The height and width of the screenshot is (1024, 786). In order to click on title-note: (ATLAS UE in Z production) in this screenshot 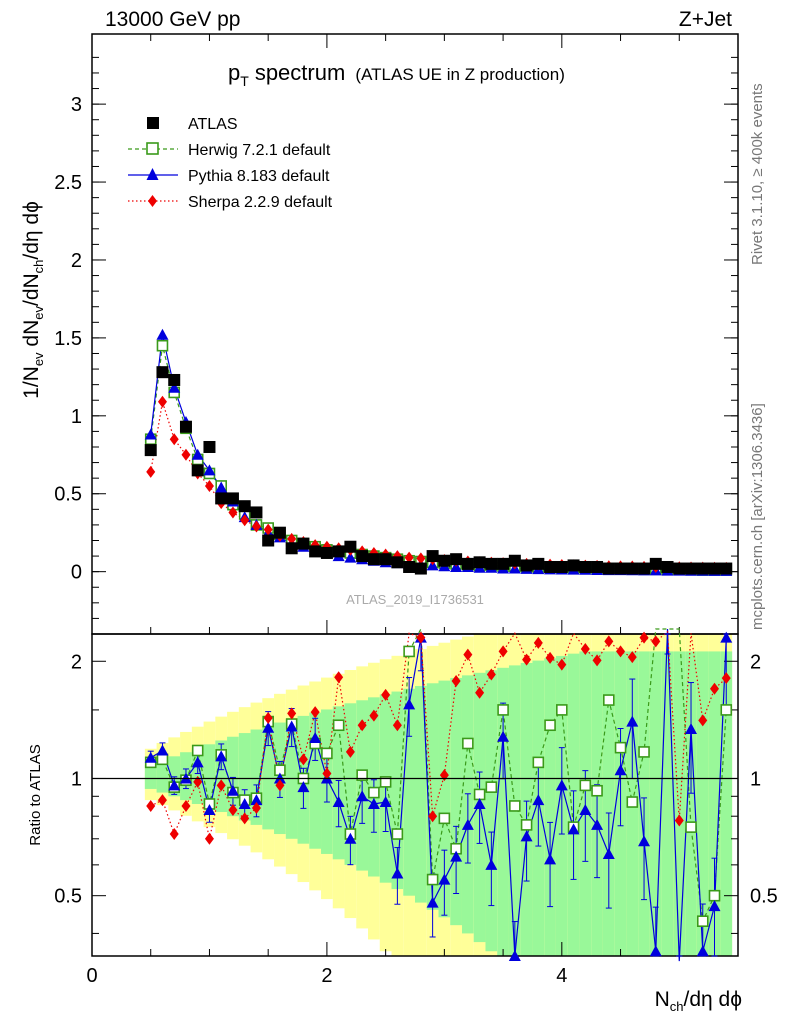, I will do `click(459, 74)`.